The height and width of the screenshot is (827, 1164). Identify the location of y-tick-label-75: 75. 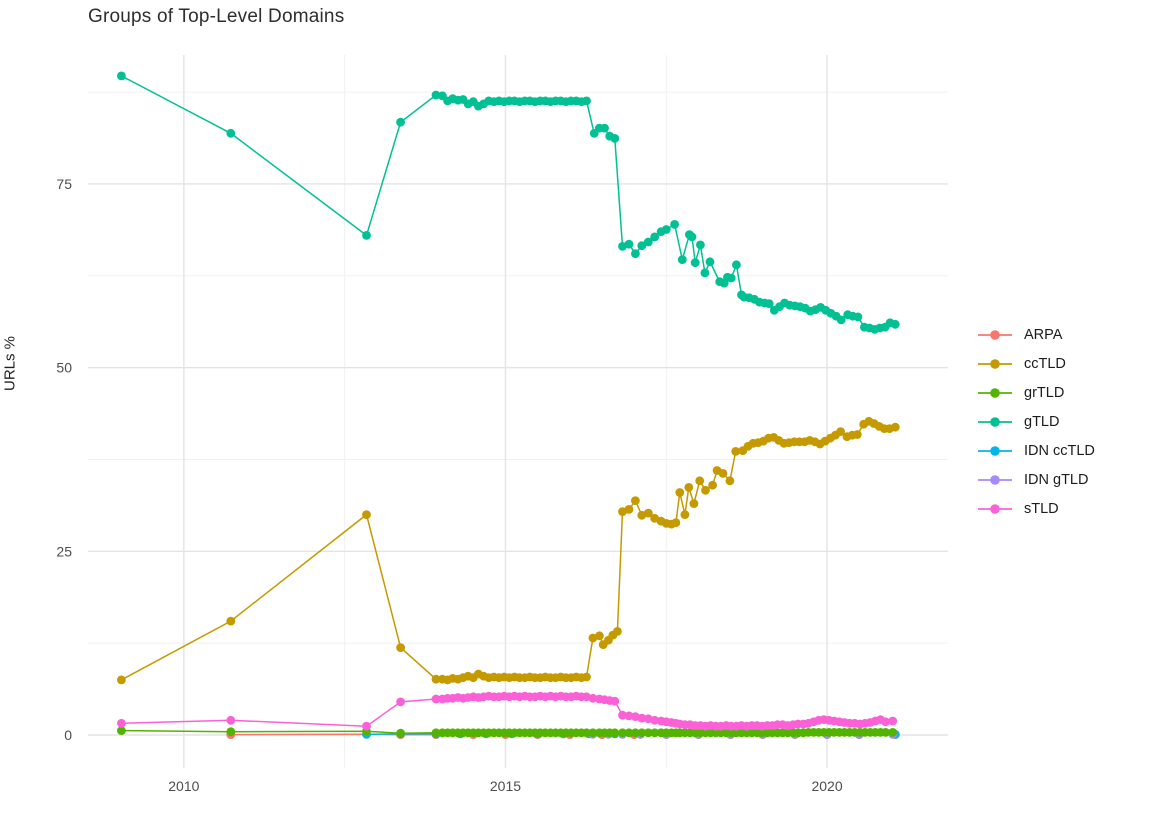
(64, 184).